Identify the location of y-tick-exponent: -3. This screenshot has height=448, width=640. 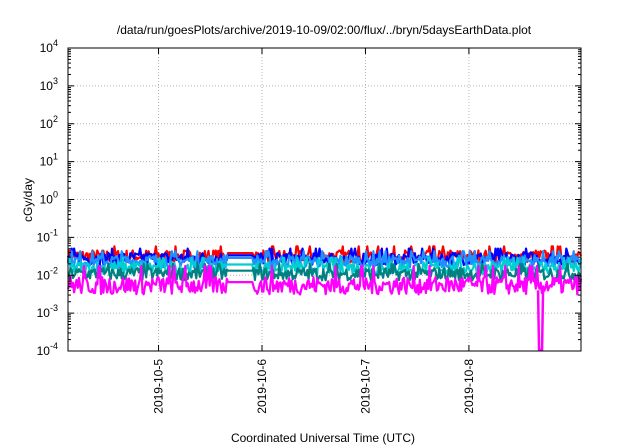
(54, 308).